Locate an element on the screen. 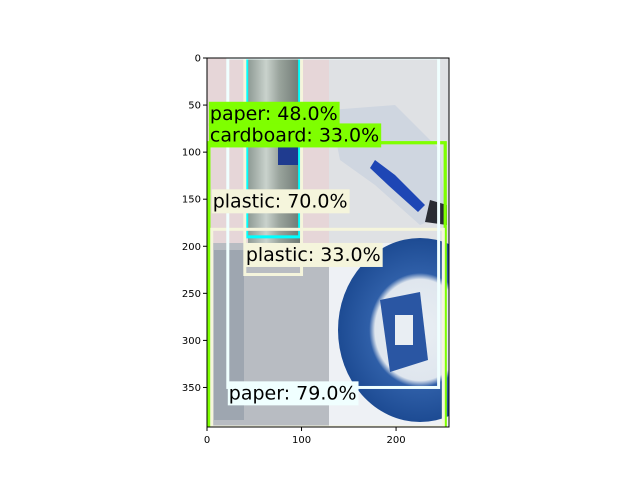 This screenshot has width=640, height=480. blue-pen is located at coordinates (397, 186).